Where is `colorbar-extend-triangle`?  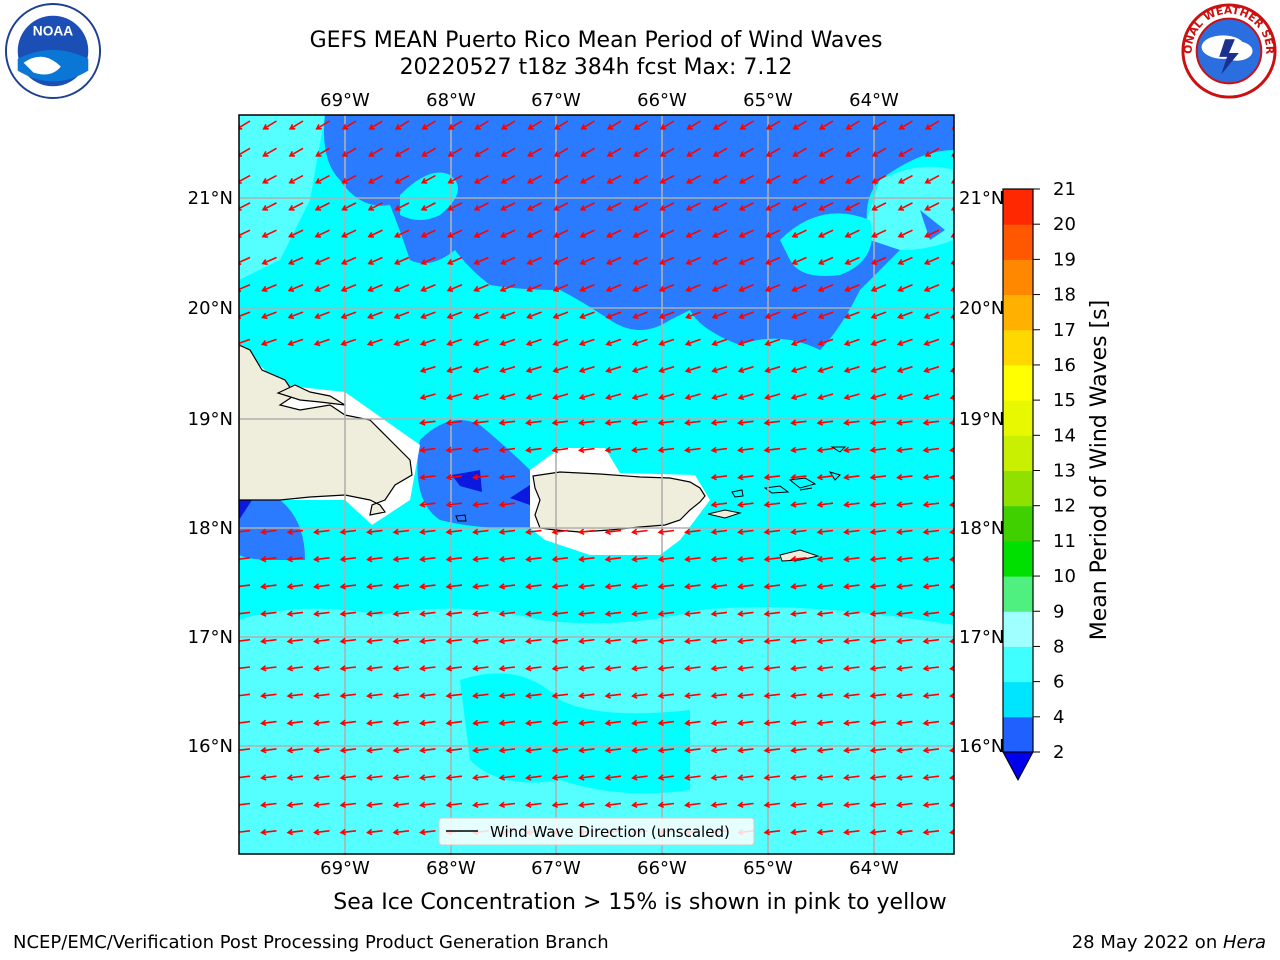
colorbar-extend-triangle is located at coordinates (1018, 766).